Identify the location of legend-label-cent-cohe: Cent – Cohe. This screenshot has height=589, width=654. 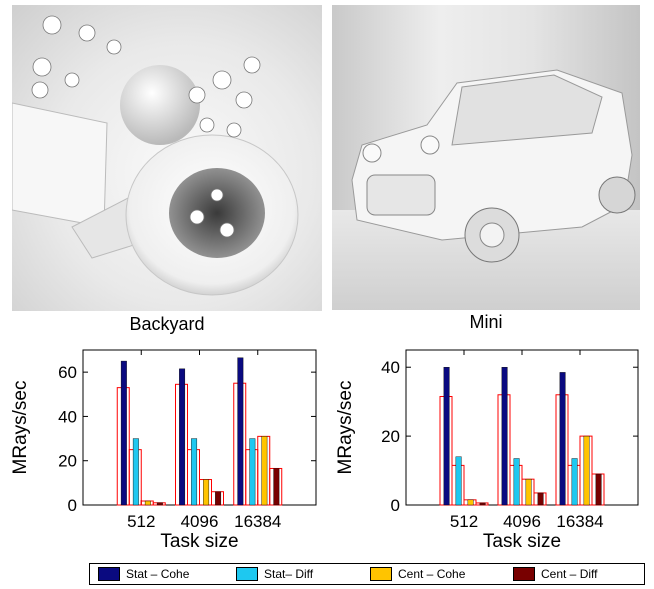
(432, 574).